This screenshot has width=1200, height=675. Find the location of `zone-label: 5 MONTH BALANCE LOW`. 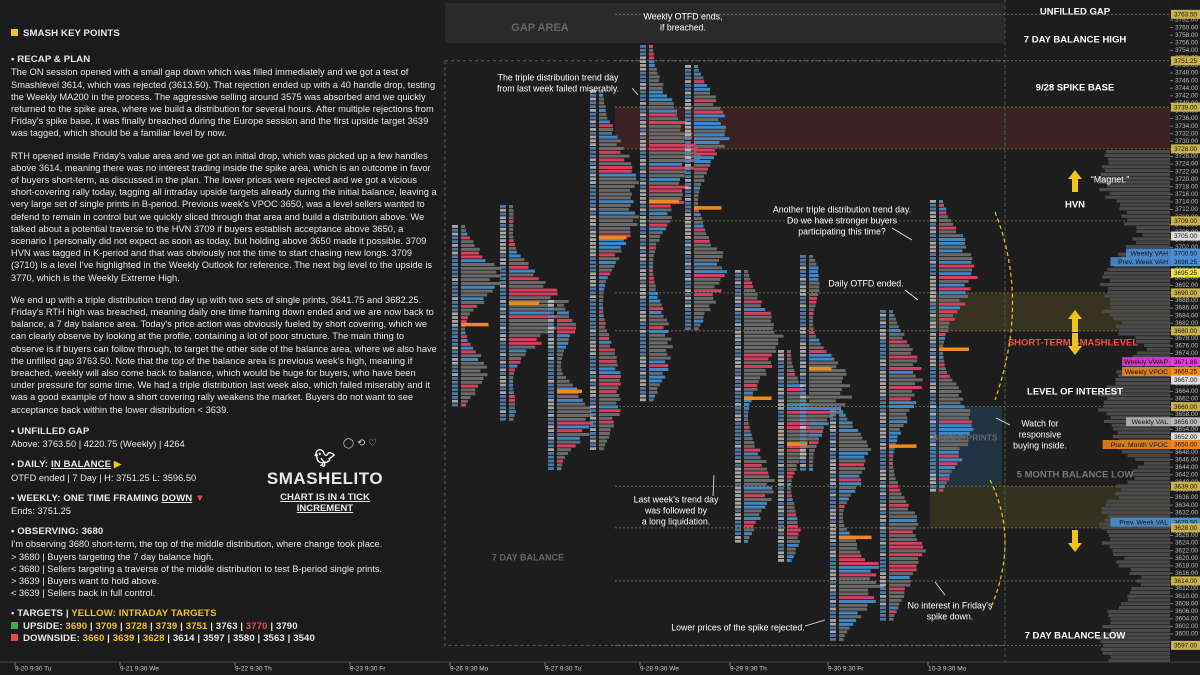

zone-label: 5 MONTH BALANCE LOW is located at coordinates (1075, 475).